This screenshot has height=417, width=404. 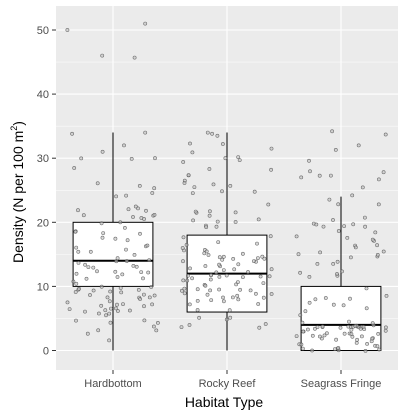 I want to click on y-tick-label: 50, so click(x=43, y=31).